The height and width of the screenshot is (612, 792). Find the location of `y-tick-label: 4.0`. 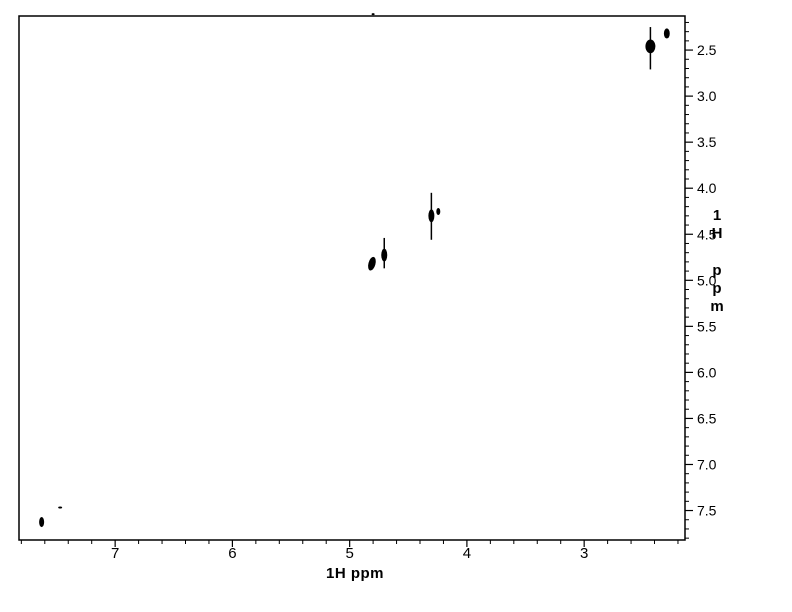

y-tick-label: 4.0 is located at coordinates (707, 188).